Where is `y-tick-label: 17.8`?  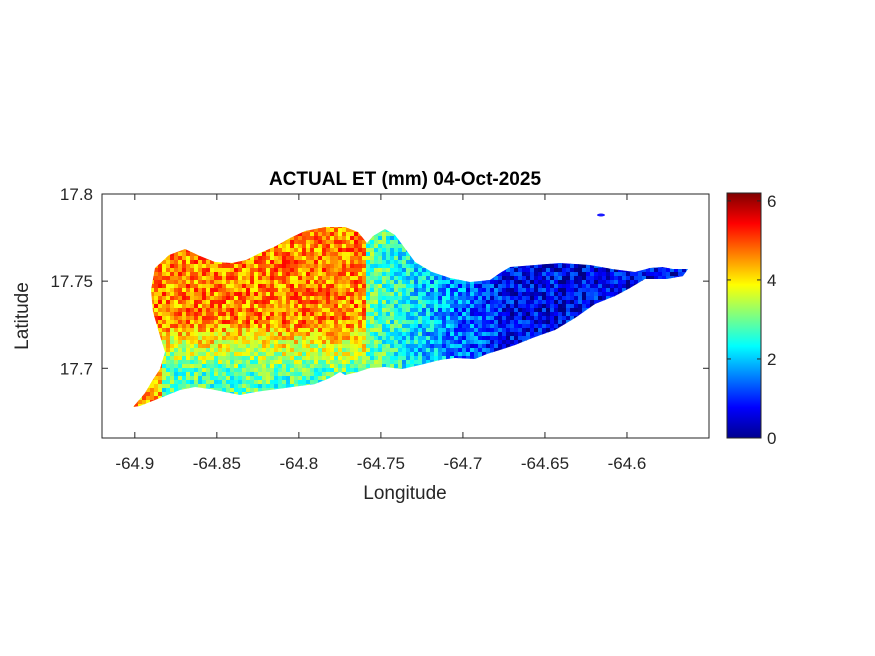
y-tick-label: 17.8 is located at coordinates (76, 194).